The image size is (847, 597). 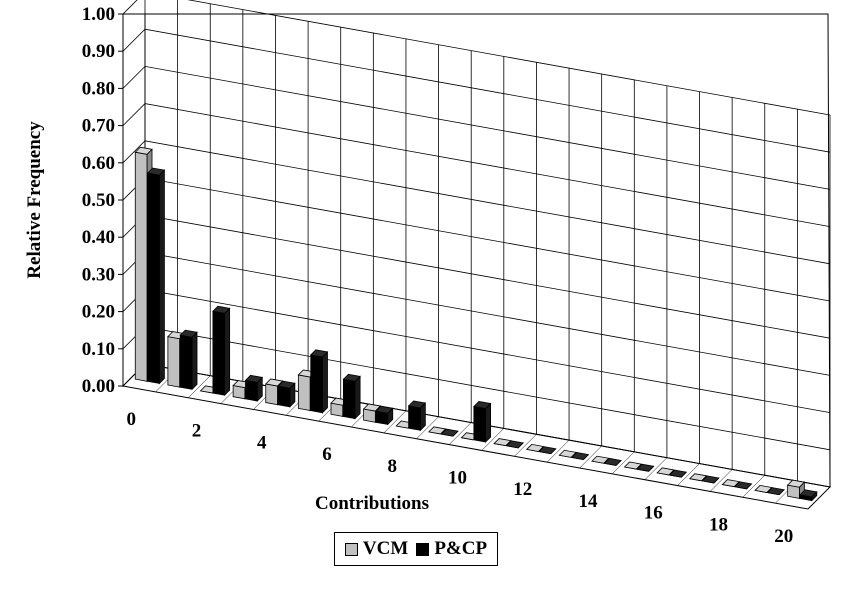 I want to click on legend-label-pcp: P&CP, so click(x=461, y=548).